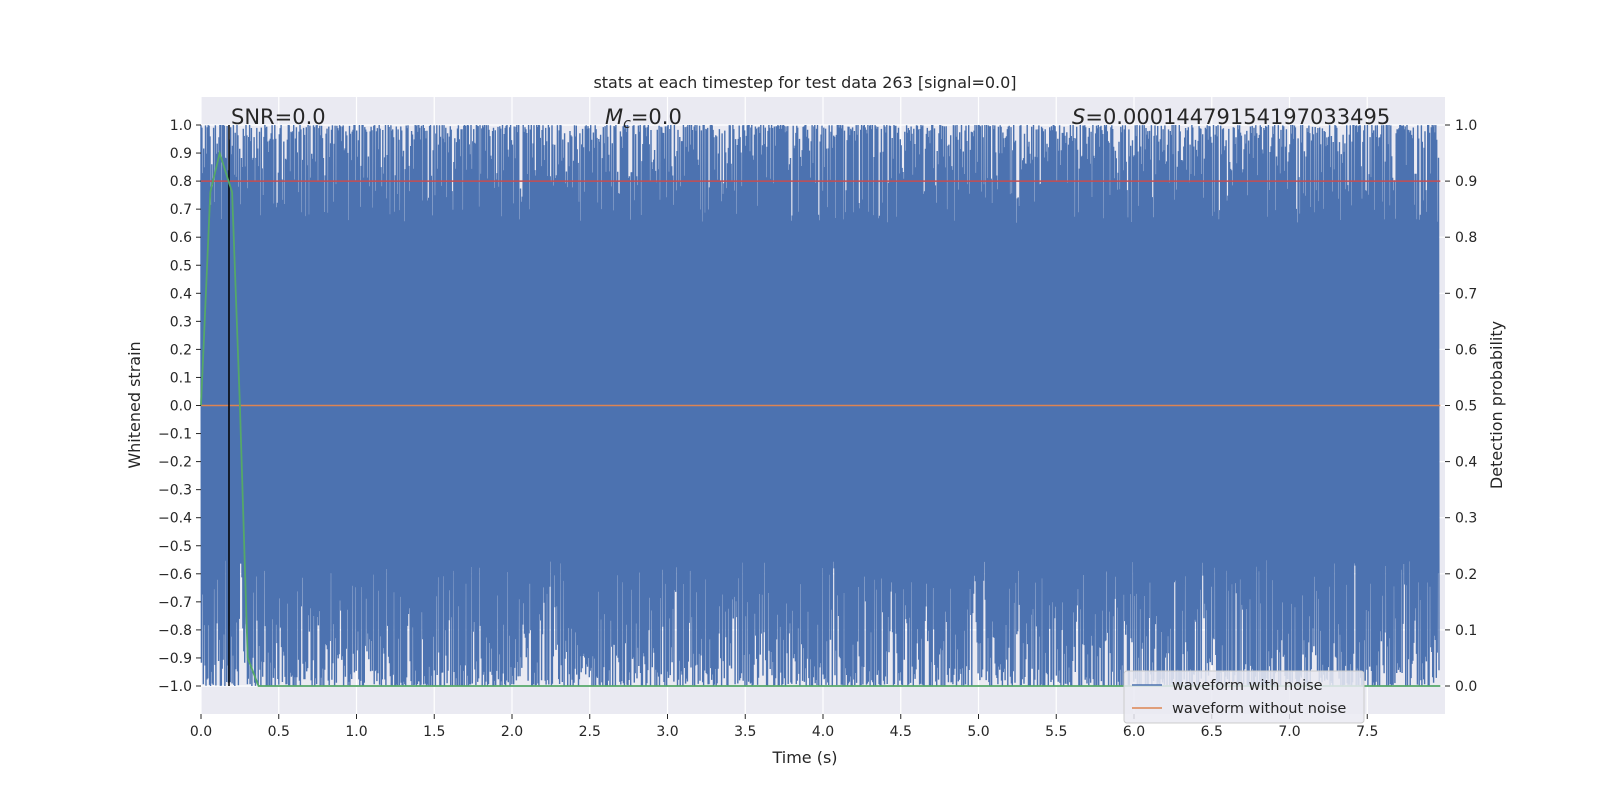  Describe the element at coordinates (1466, 126) in the screenshot. I see `y-right-tick-label: 1.0` at that location.